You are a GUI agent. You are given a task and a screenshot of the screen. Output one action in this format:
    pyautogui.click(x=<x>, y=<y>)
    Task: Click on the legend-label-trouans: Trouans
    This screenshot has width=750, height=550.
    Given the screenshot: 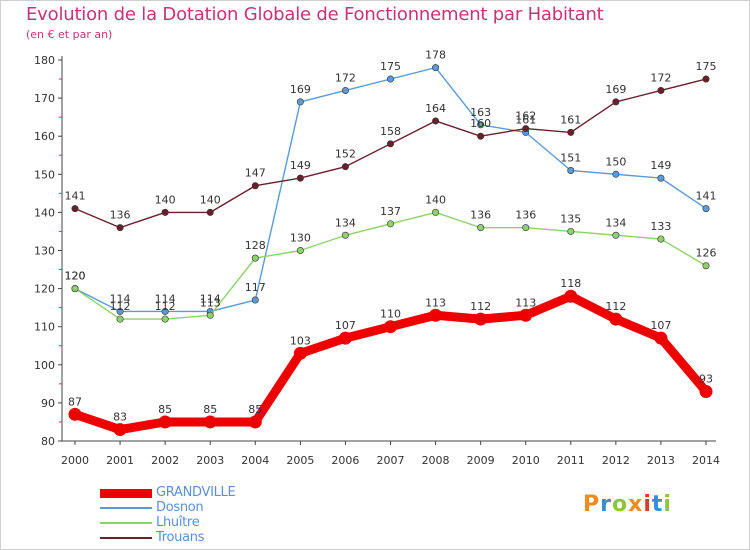 What is the action you would take?
    pyautogui.click(x=180, y=537)
    